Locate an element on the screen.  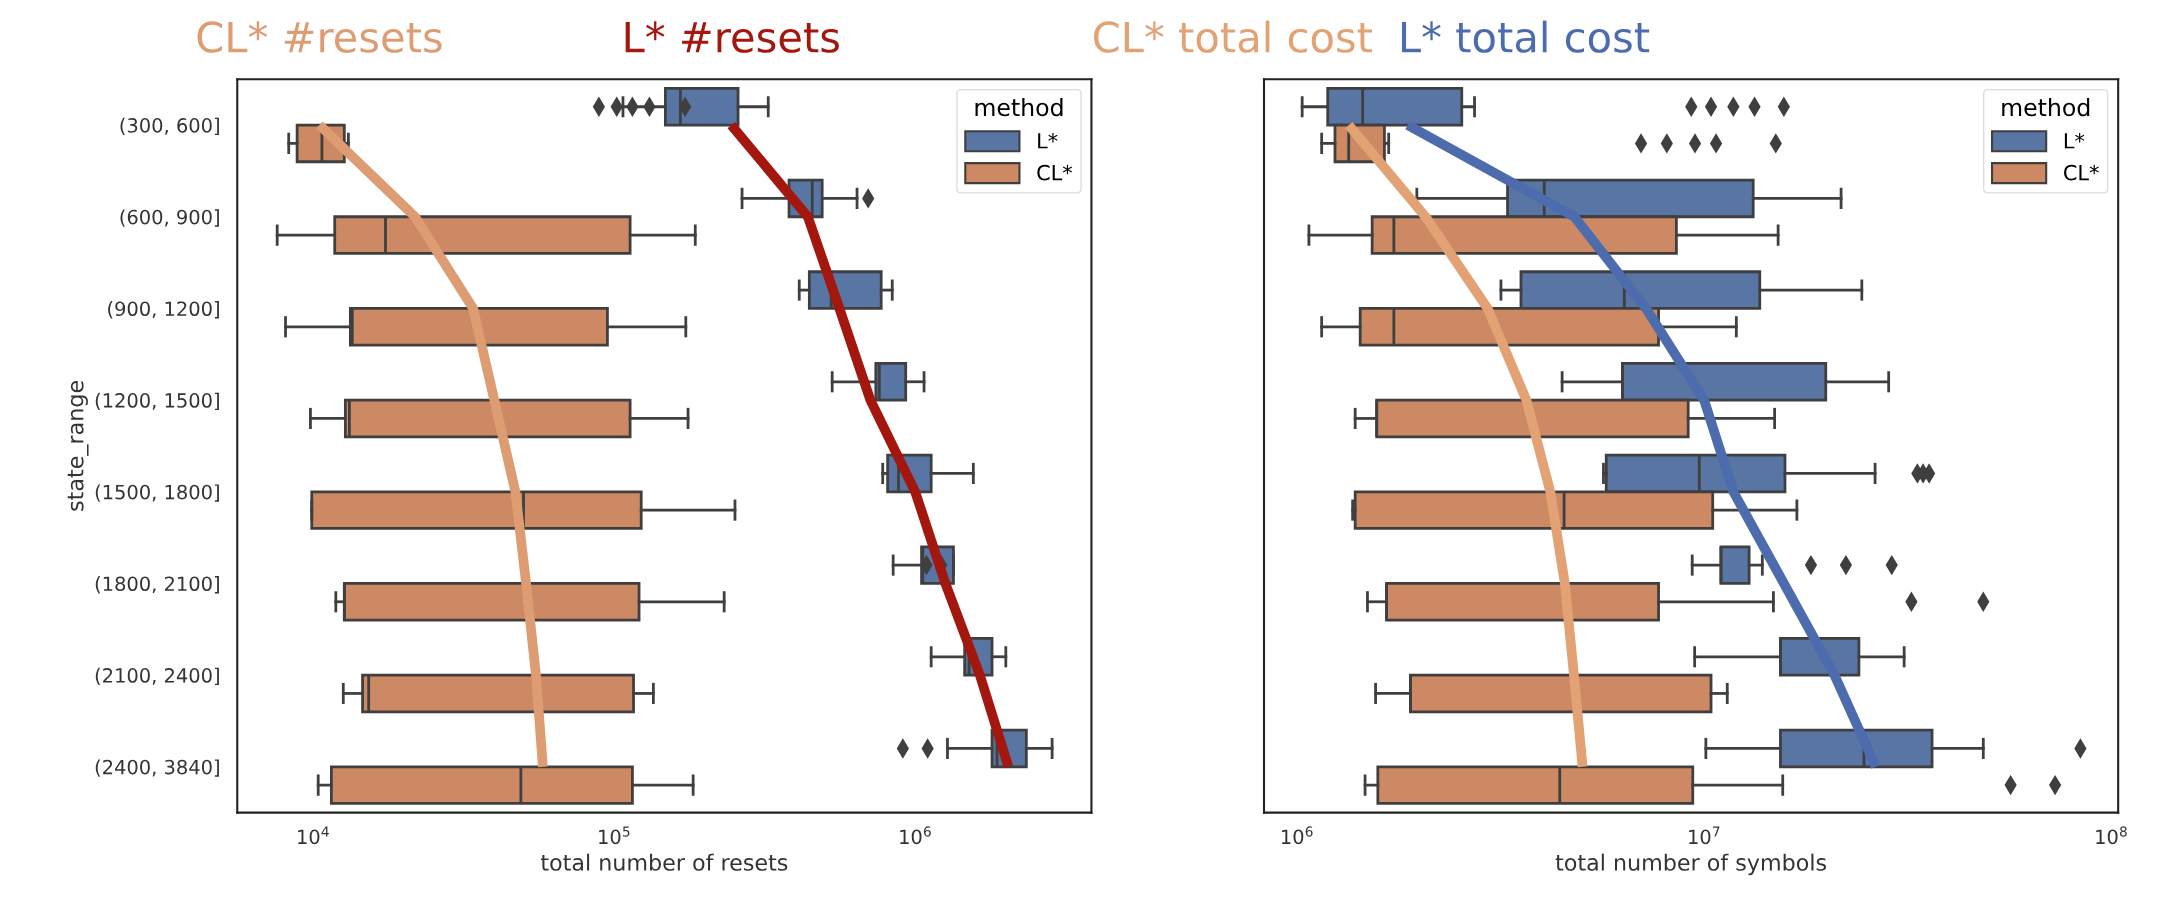
x-tick-label: 10$^{8}$ is located at coordinates (2111, 835).